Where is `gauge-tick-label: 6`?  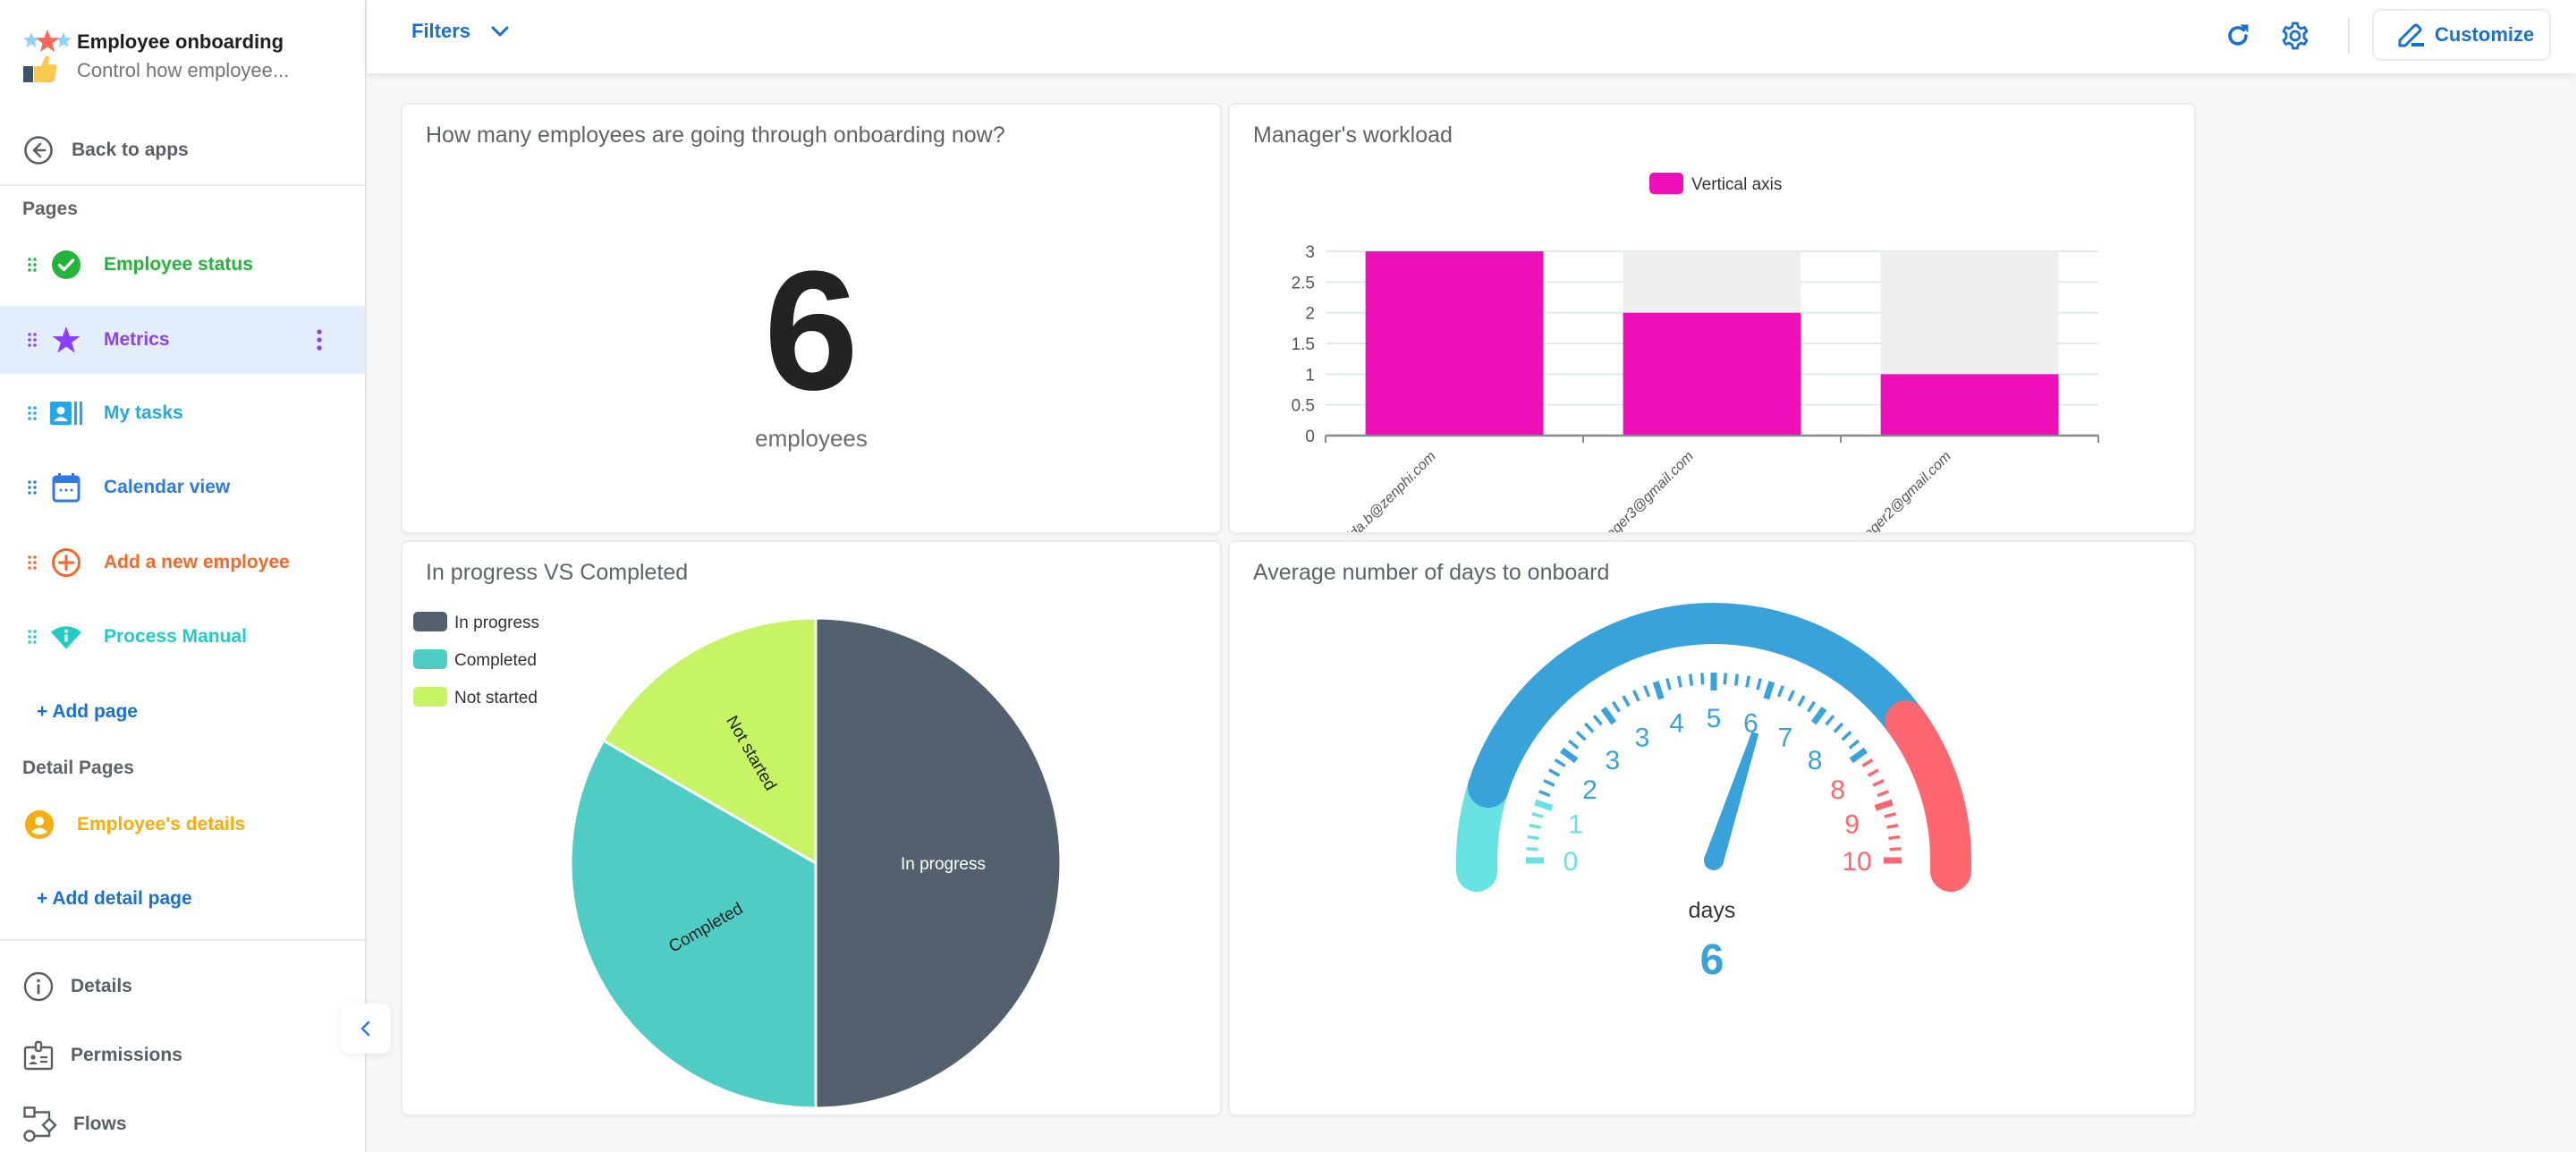
gauge-tick-label: 6 is located at coordinates (1750, 723).